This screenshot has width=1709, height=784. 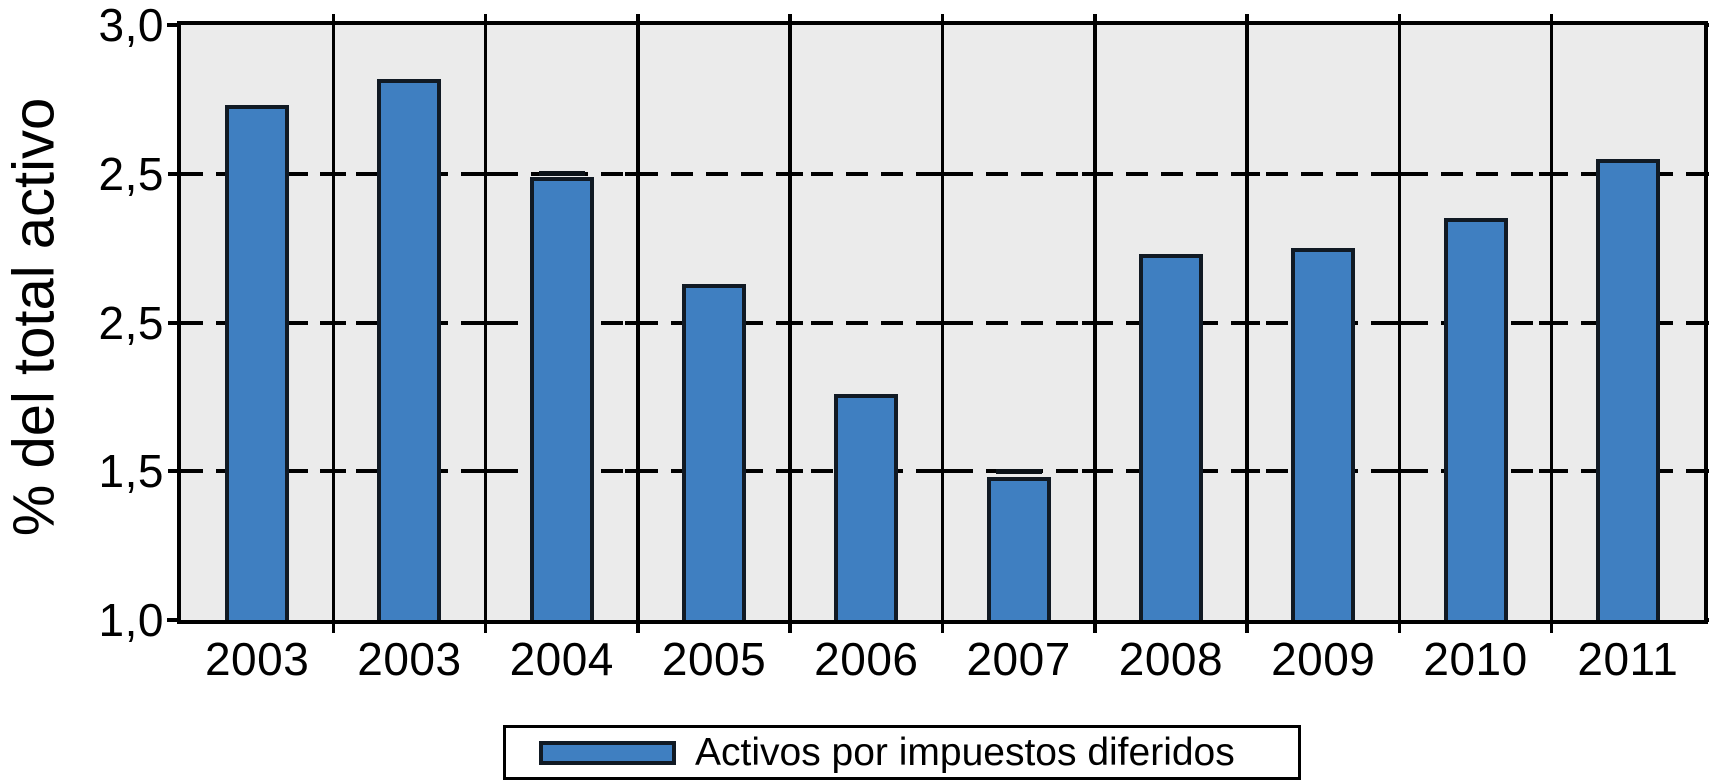 I want to click on bar-2006, so click(x=866, y=506).